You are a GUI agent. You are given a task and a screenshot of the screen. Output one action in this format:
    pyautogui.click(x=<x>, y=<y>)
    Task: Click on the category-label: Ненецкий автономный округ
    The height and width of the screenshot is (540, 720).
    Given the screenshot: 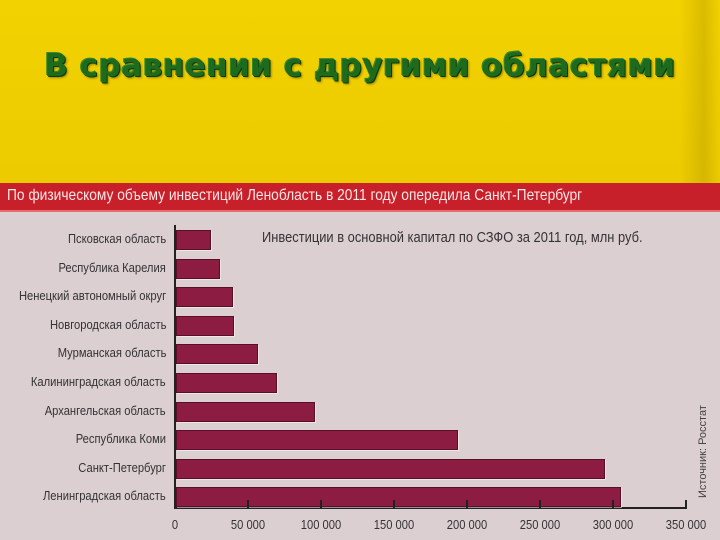 What is the action you would take?
    pyautogui.click(x=92, y=296)
    